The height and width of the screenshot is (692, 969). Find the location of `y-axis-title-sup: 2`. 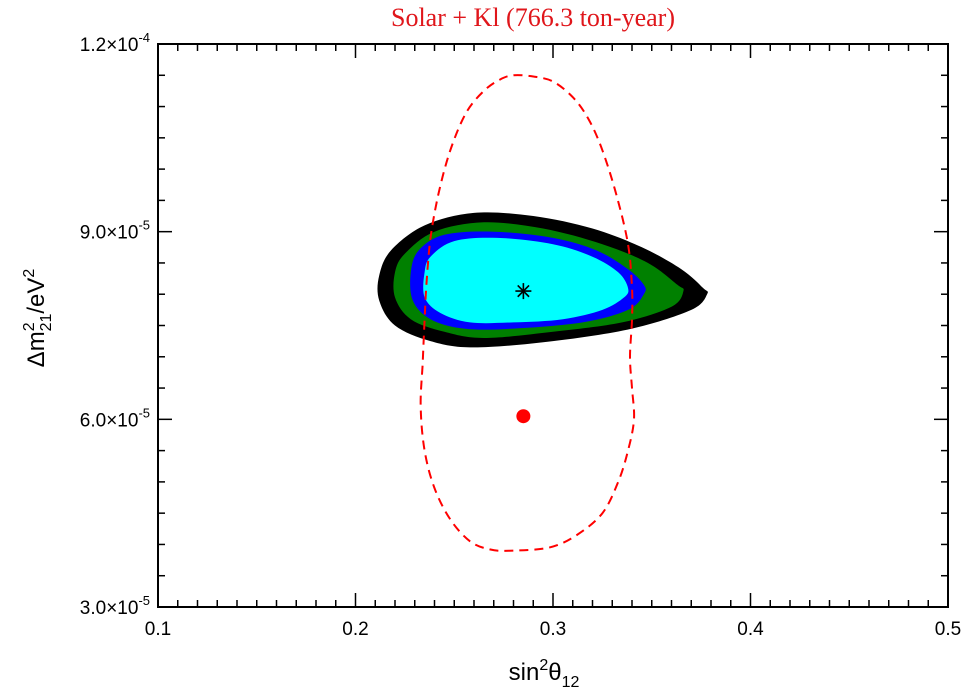

y-axis-title-sup: 2 is located at coordinates (29, 326).